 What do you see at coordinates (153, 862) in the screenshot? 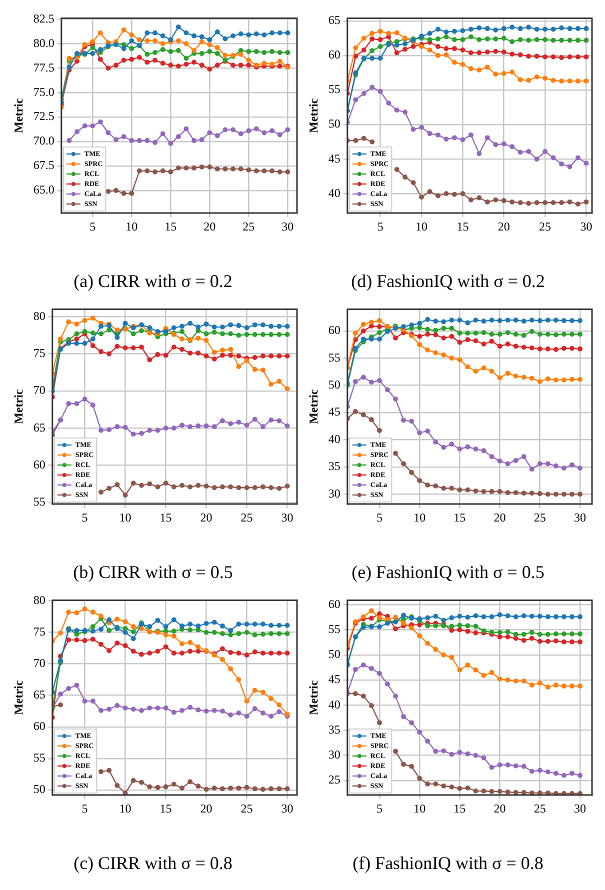
I see `text: (c) CIRR with σ = 0.8` at bounding box center [153, 862].